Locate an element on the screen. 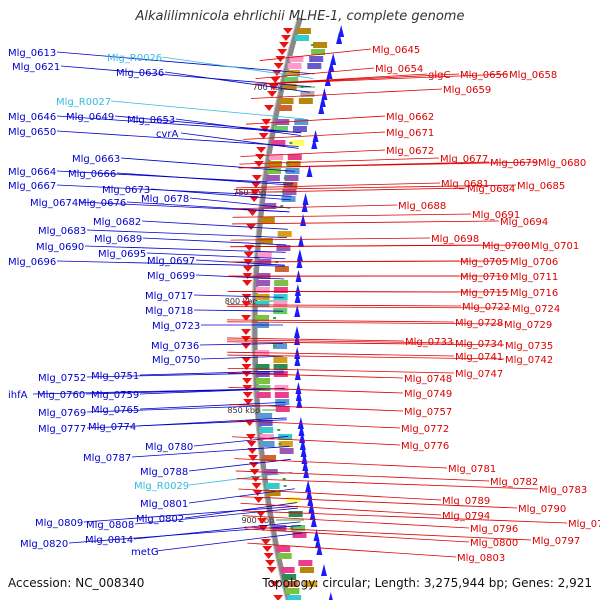 Image resolution: width=600 pixels, height=604 pixels. gene-label-right: Mlg_0700 is located at coordinates (506, 246).